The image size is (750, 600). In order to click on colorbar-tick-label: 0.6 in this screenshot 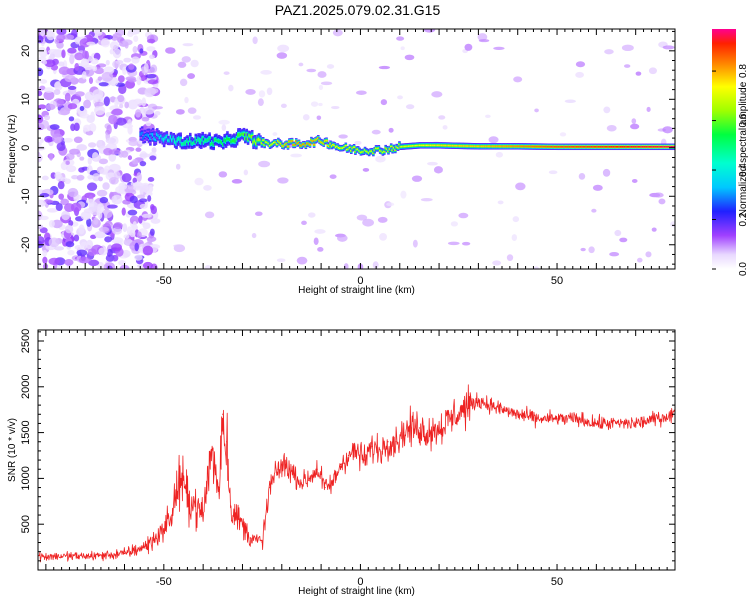, I will do `click(743, 120)`.